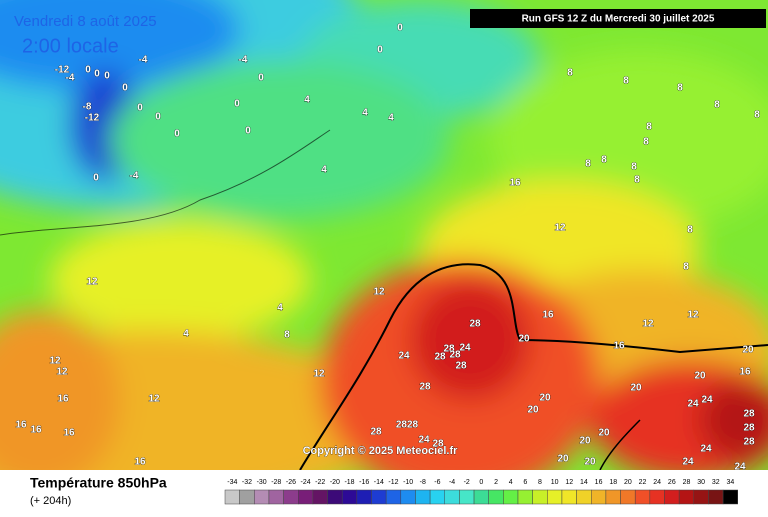 Image resolution: width=768 pixels, height=517 pixels. Describe the element at coordinates (407, 425) in the screenshot. I see `contour-label: 2828` at that location.